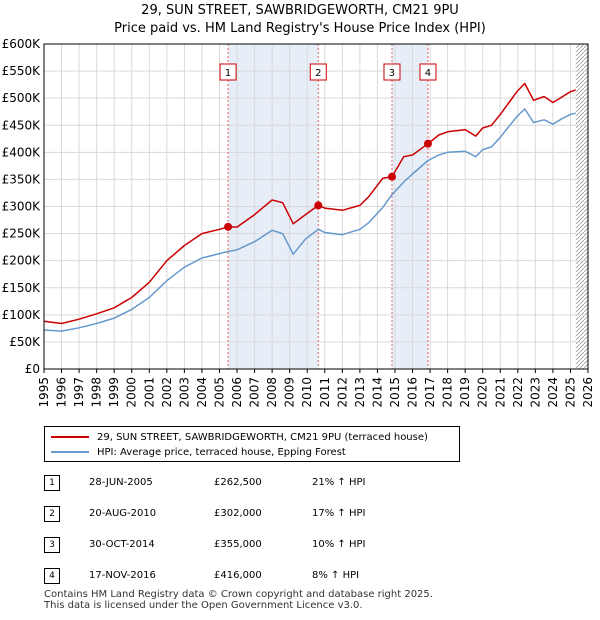 This screenshot has width=600, height=620. I want to click on sale-date: 17-NOV-2016, so click(122, 575).